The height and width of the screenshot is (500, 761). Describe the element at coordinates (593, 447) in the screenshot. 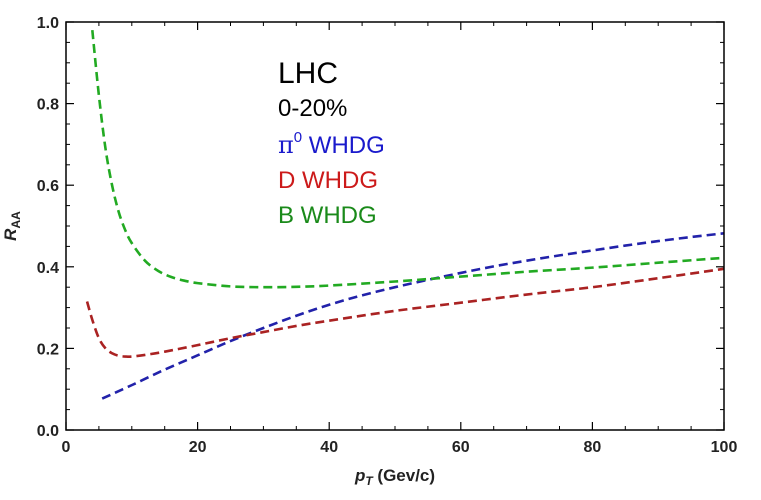

I see `x-tick-label: 80` at that location.